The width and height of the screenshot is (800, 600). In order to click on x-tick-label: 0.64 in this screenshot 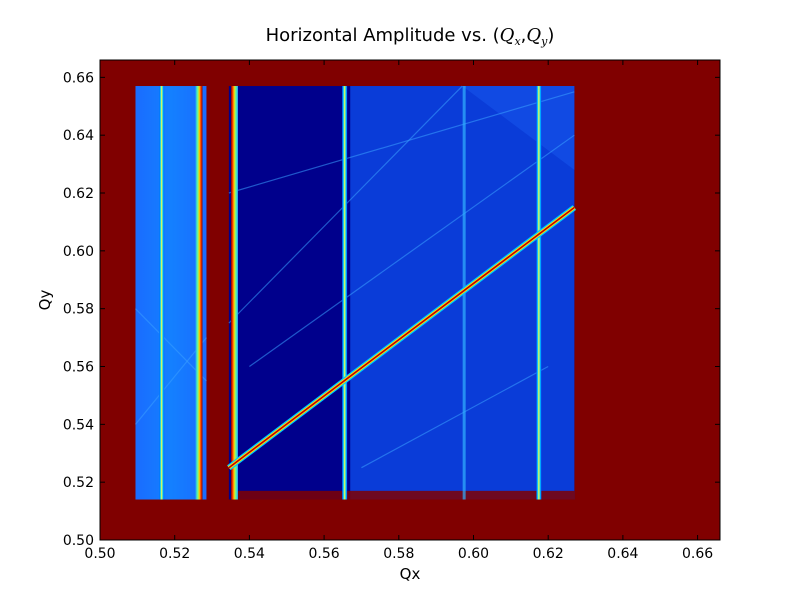, I will do `click(622, 554)`.